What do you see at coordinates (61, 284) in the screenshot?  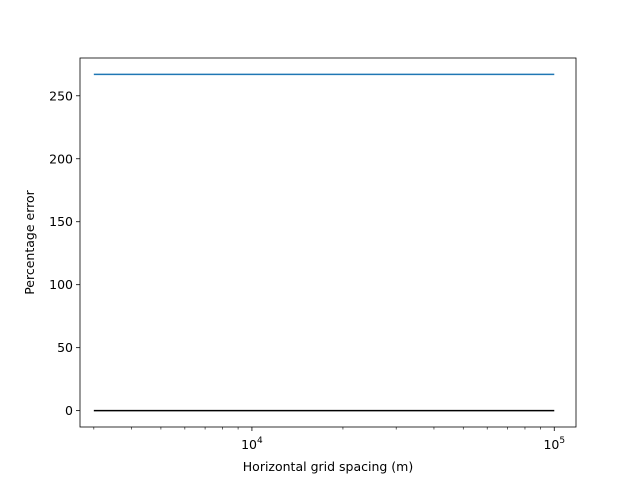 I see `y-tick-label: 100` at bounding box center [61, 284].